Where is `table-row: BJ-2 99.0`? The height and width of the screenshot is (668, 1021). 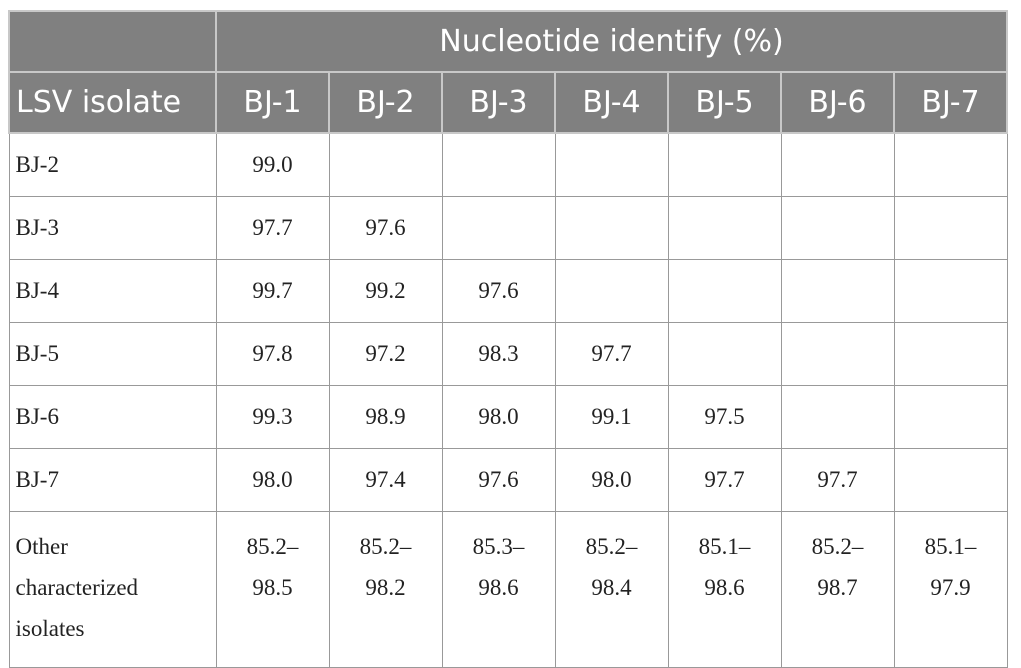 table-row: BJ-2 99.0 is located at coordinates (508, 164).